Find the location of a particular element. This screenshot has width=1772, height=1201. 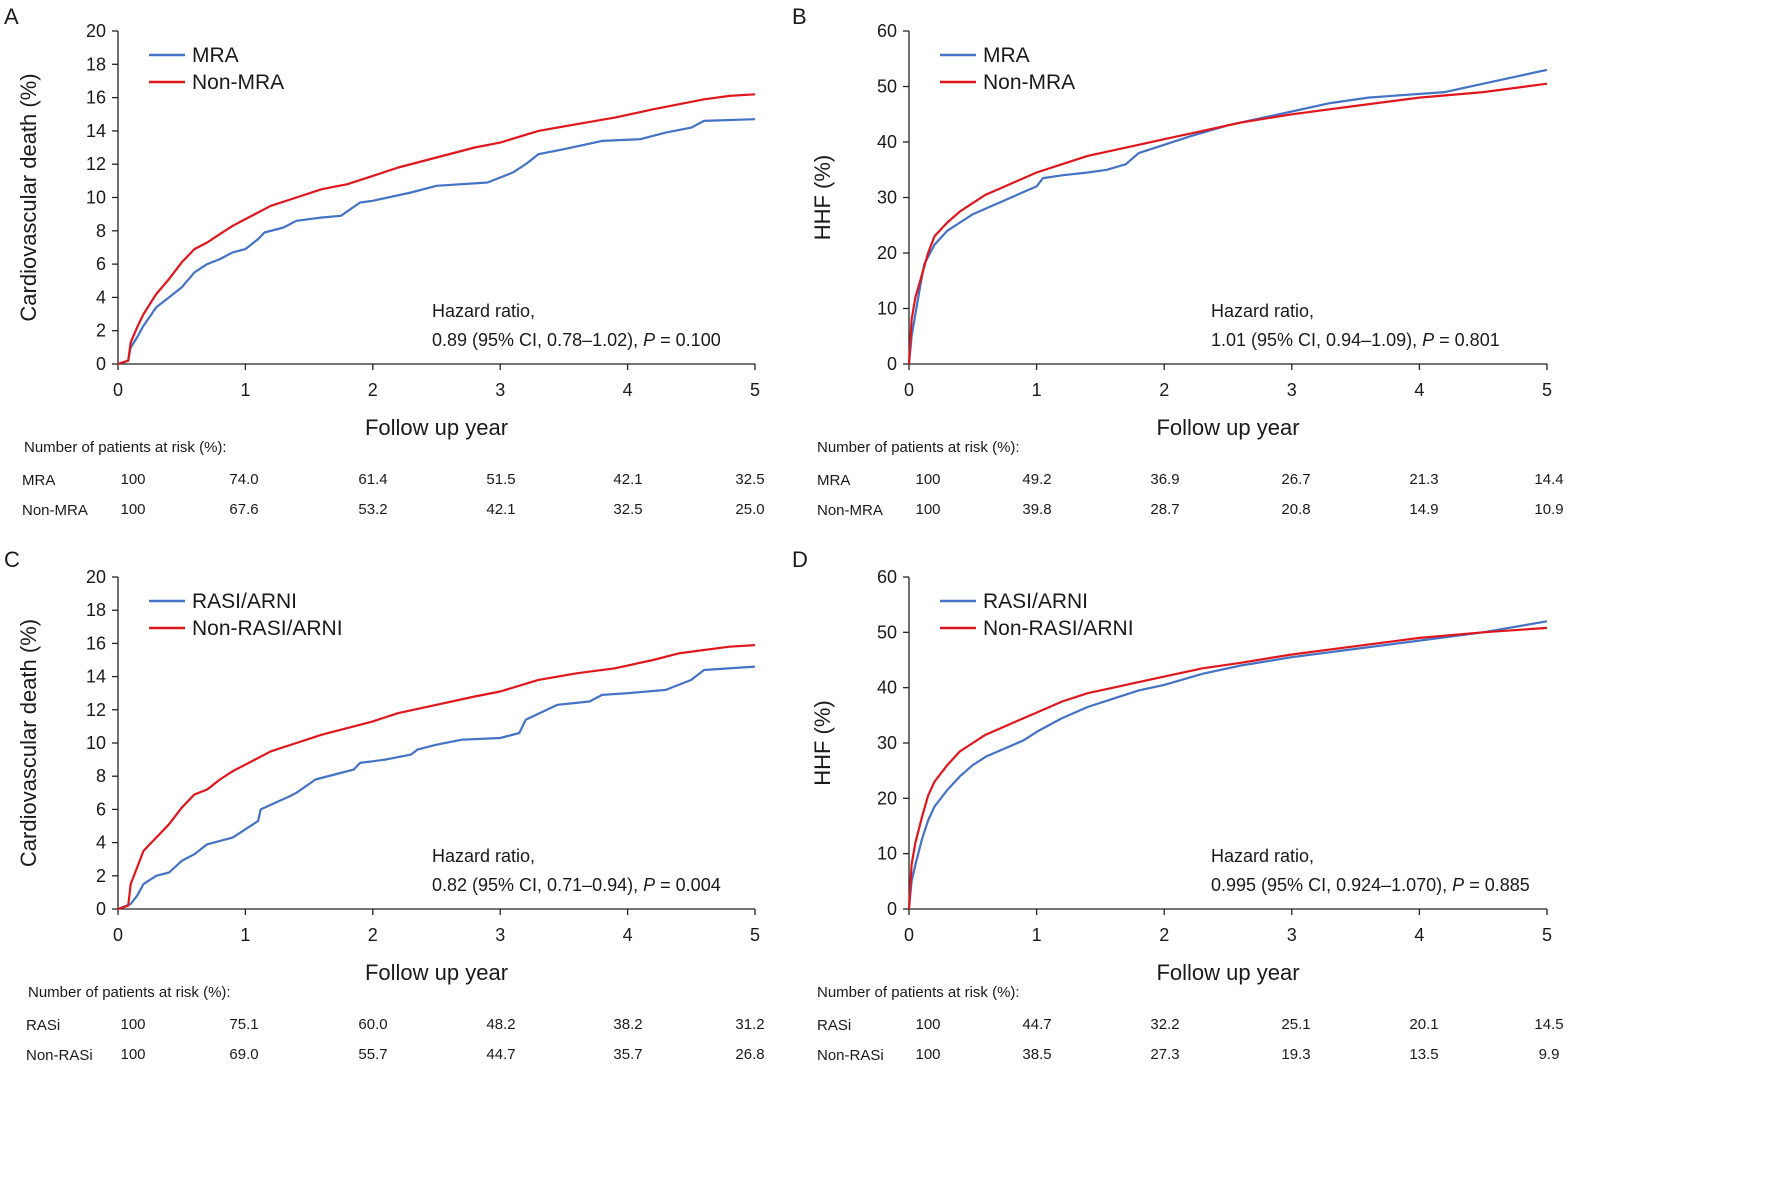

risk-row-label: MRA is located at coordinates (38, 480).